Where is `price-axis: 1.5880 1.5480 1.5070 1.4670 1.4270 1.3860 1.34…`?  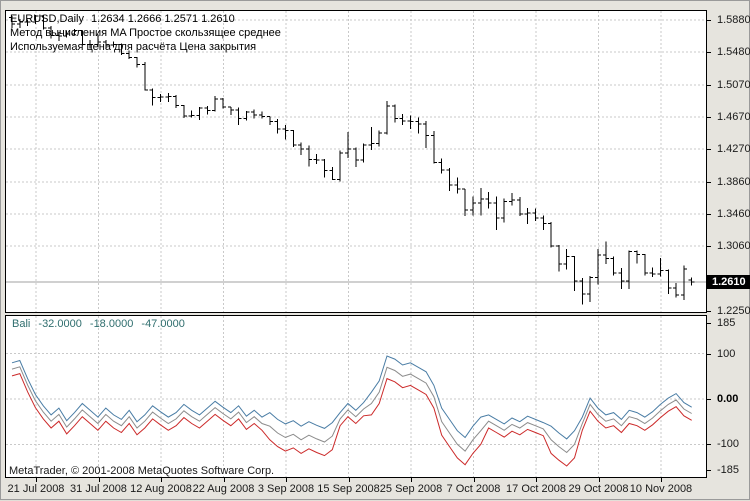
price-axis: 1.5880 1.5480 1.5070 1.4670 1.4270 1.3860 1.34… is located at coordinates (728, 251).